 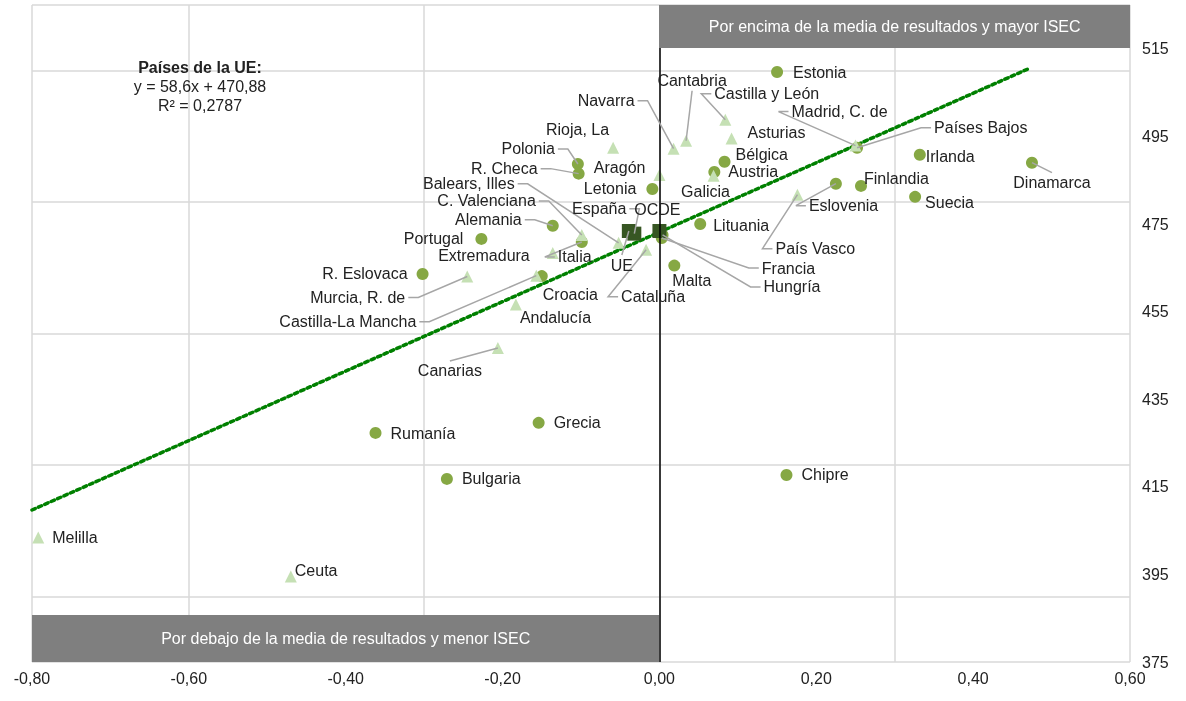 I want to click on x-tick-label: 0,20, so click(x=816, y=678).